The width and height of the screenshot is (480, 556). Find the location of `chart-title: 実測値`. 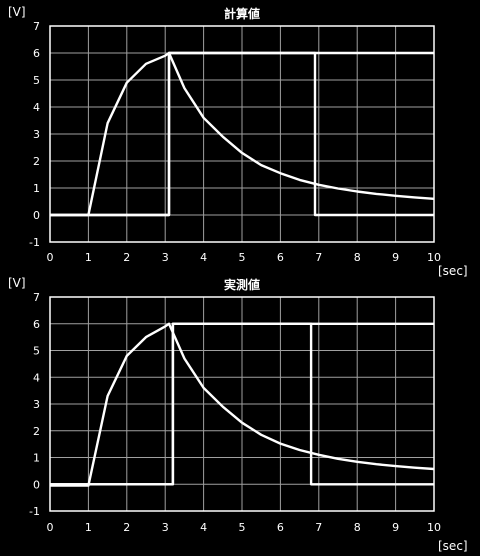

chart-title: 実測値 is located at coordinates (242, 284).